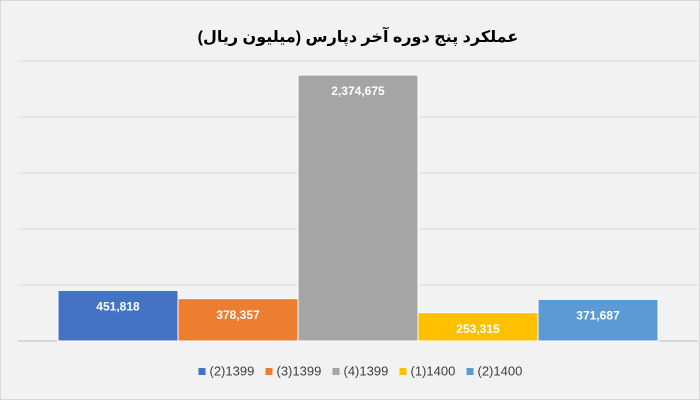 The height and width of the screenshot is (400, 700). I want to click on data-label: 378,357, so click(238, 315).